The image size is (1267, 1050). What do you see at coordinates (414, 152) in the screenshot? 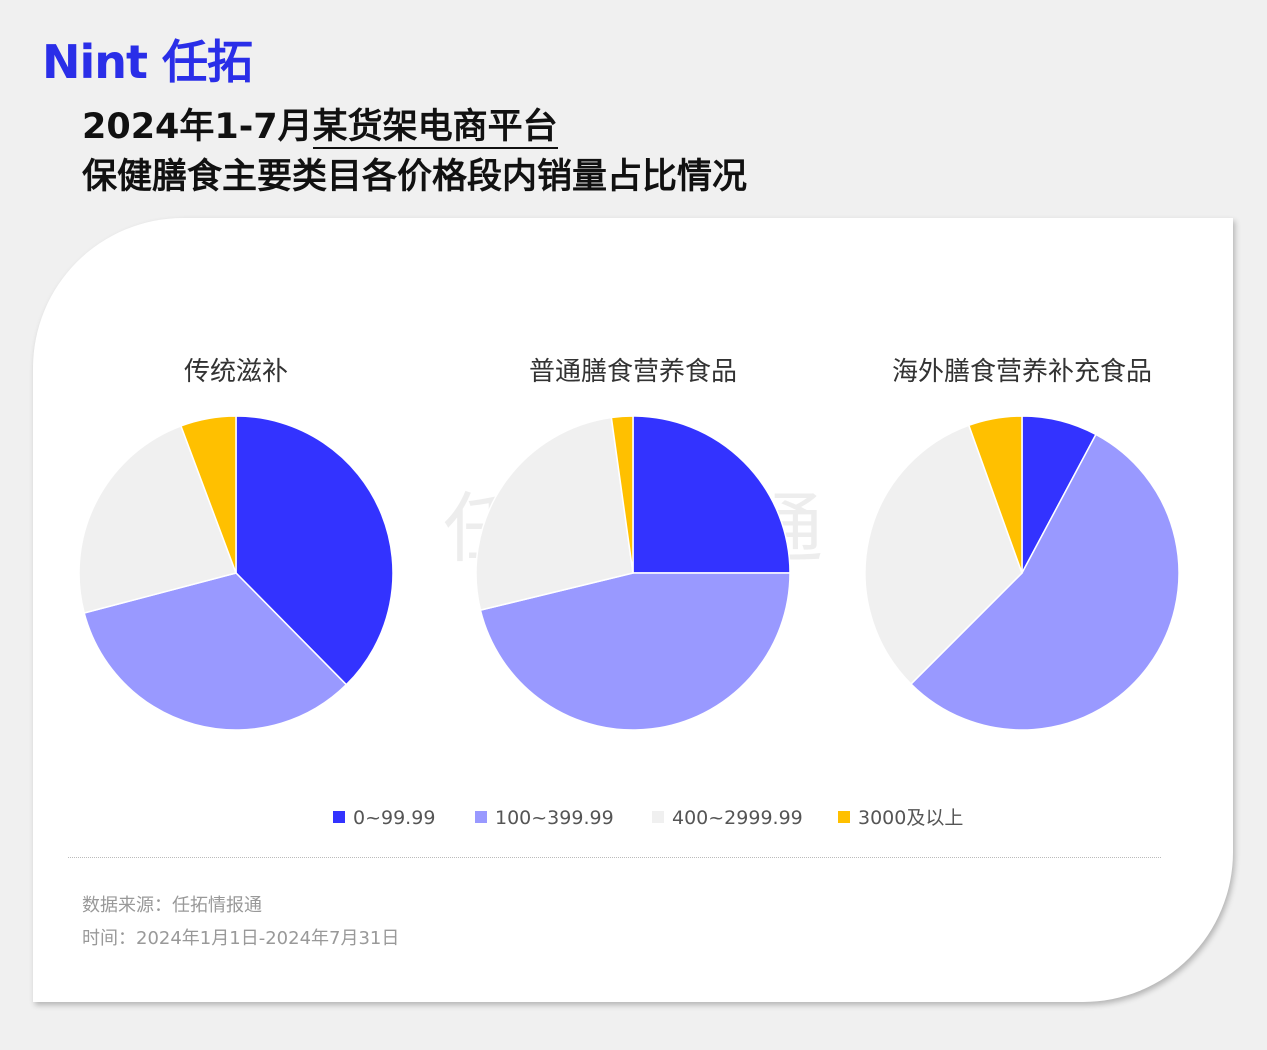
I see `title: 2024年1-7月某货架电商平台 保健膳食主要类目各价格段内销量占比情况` at bounding box center [414, 152].